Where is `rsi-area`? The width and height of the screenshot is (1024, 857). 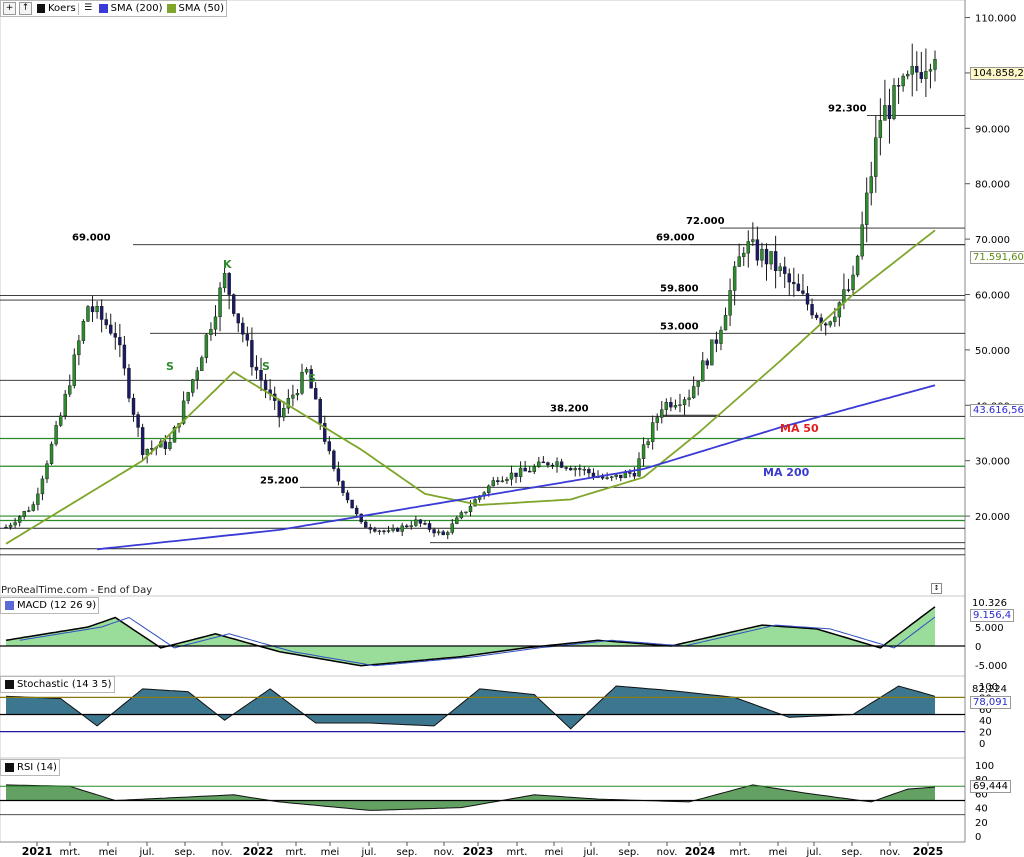
rsi-area is located at coordinates (470, 797).